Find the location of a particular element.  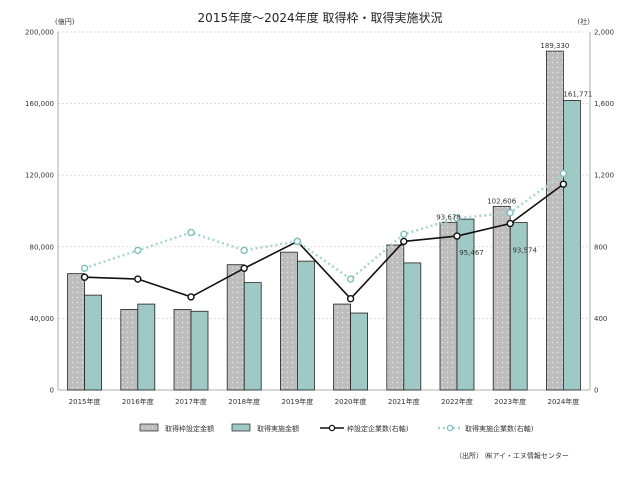

x-tick-label: 2023年度 is located at coordinates (510, 401).